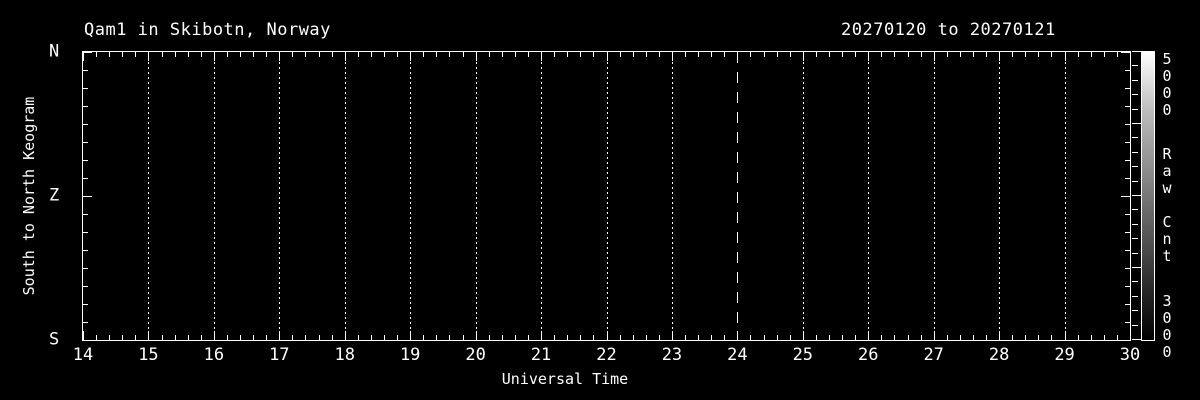 The image size is (1200, 400). Describe the element at coordinates (87, 340) in the screenshot. I see `y-axis-tick` at that location.